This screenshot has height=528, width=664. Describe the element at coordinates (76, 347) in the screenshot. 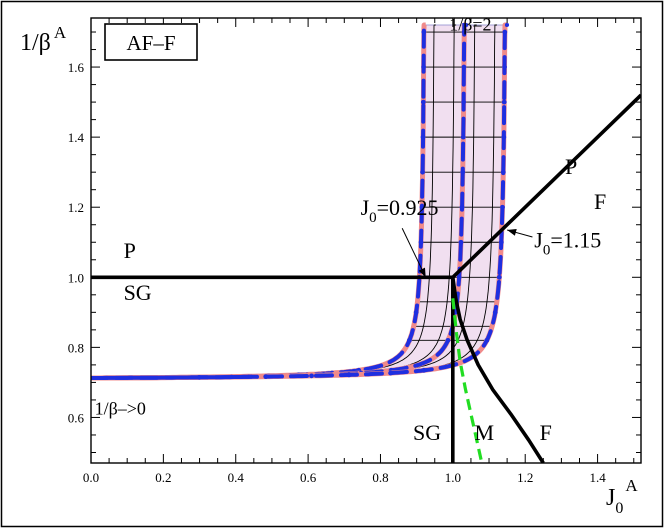

I see `y-tick-label: 0.8` at that location.